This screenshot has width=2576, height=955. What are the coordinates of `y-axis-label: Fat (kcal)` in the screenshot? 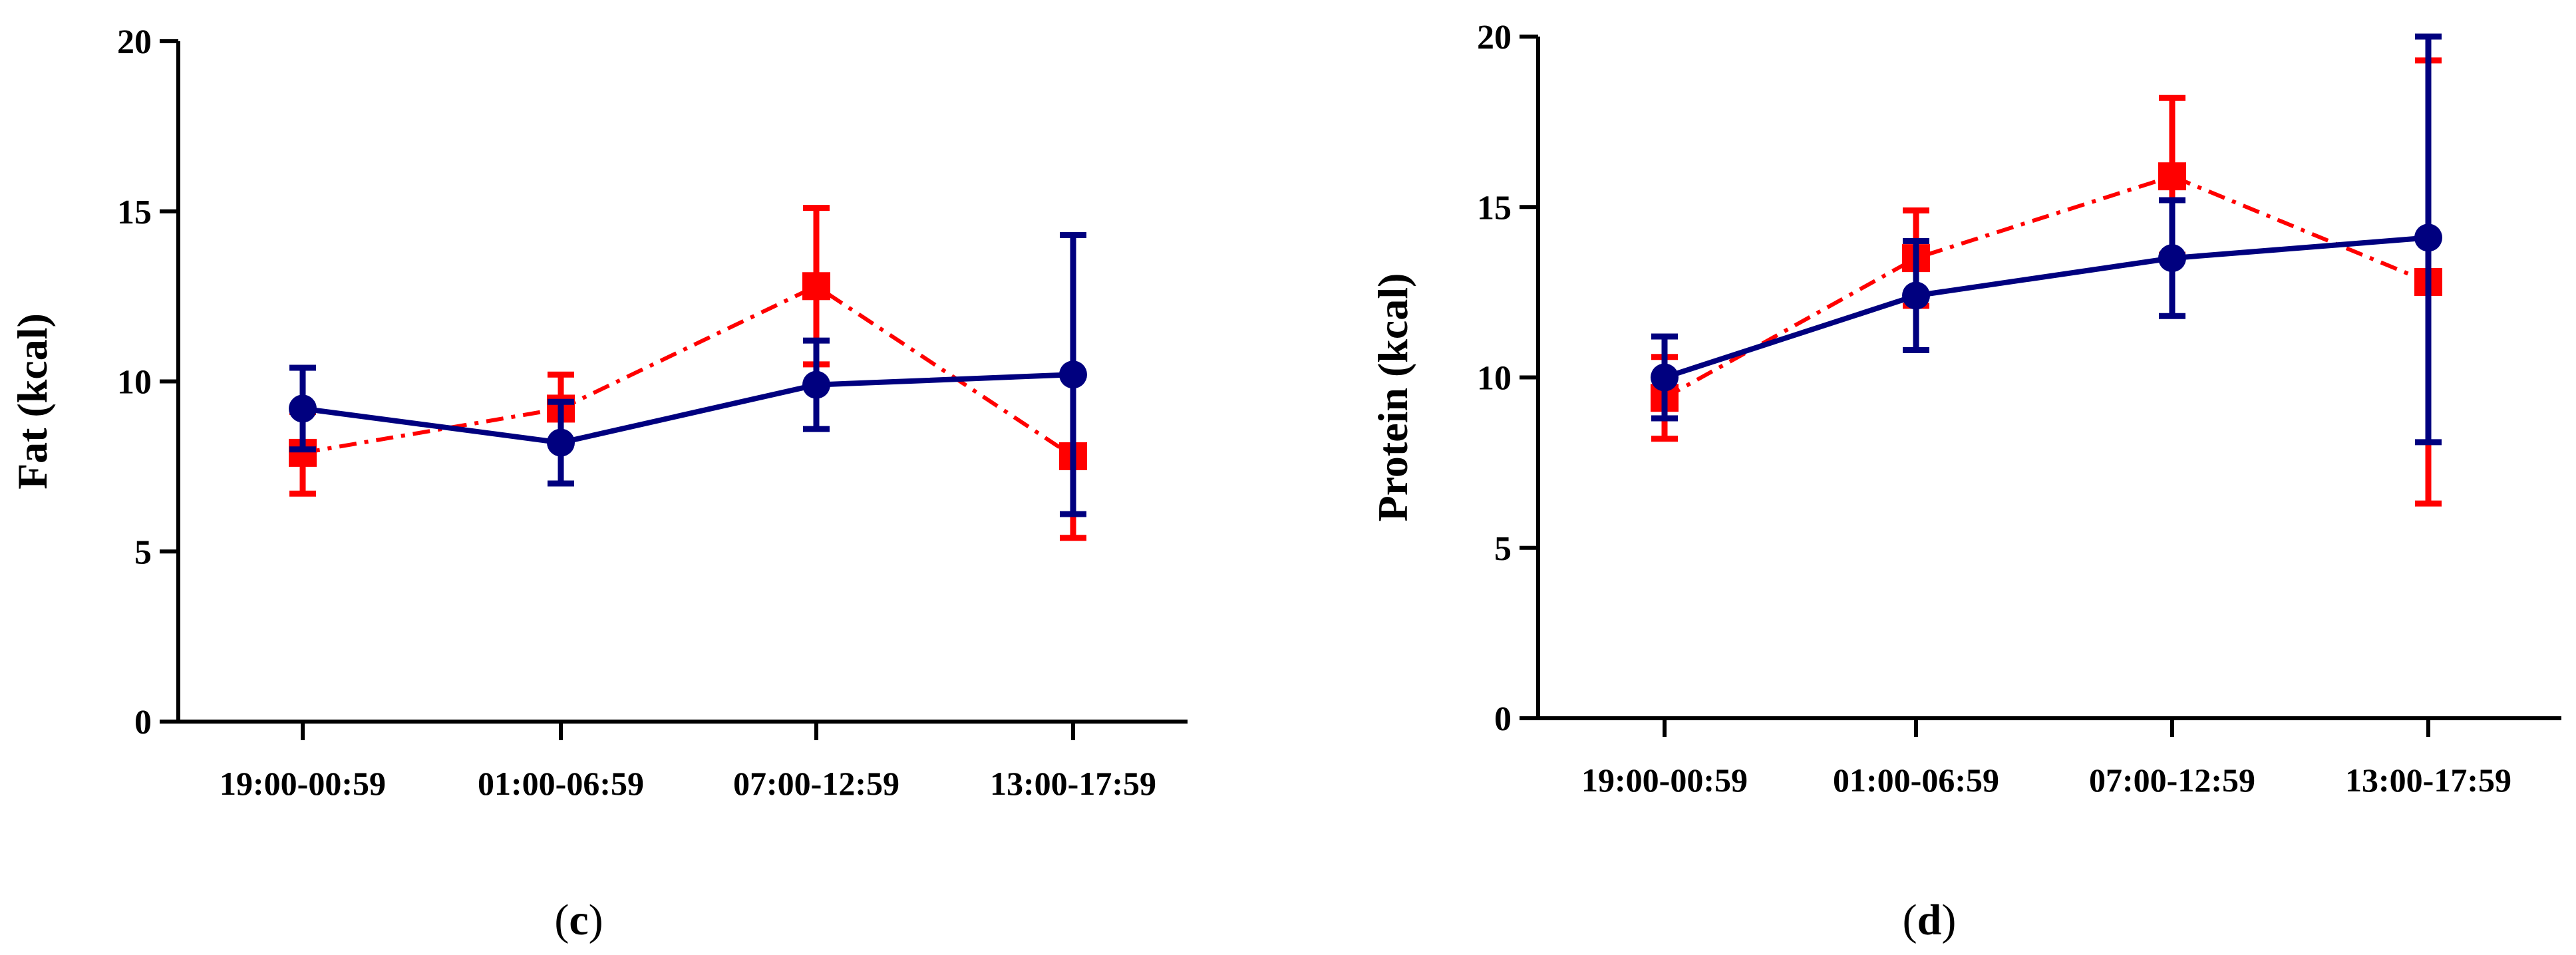 It's located at (32, 401).